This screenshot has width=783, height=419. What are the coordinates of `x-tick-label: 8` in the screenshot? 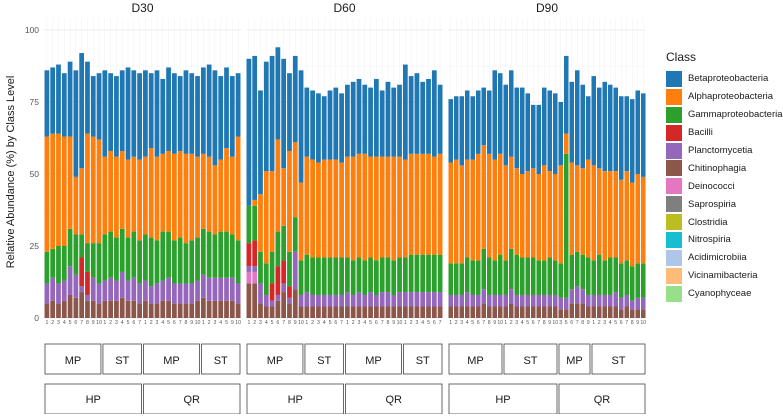 It's located at (87, 323).